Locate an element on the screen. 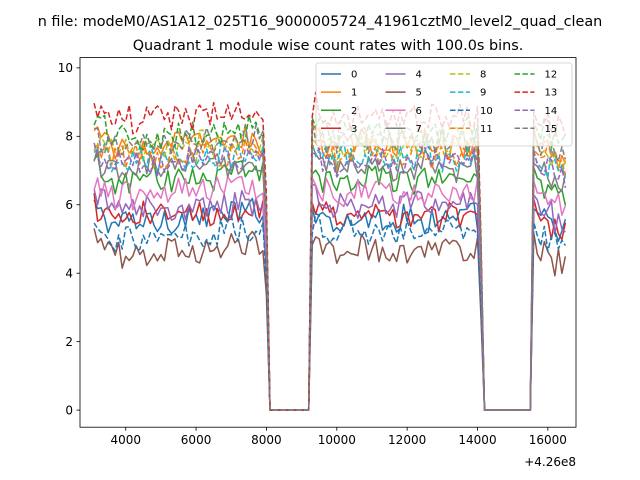 Image resolution: width=640 pixels, height=480 pixels. legend-label-5: 5 is located at coordinates (419, 93).